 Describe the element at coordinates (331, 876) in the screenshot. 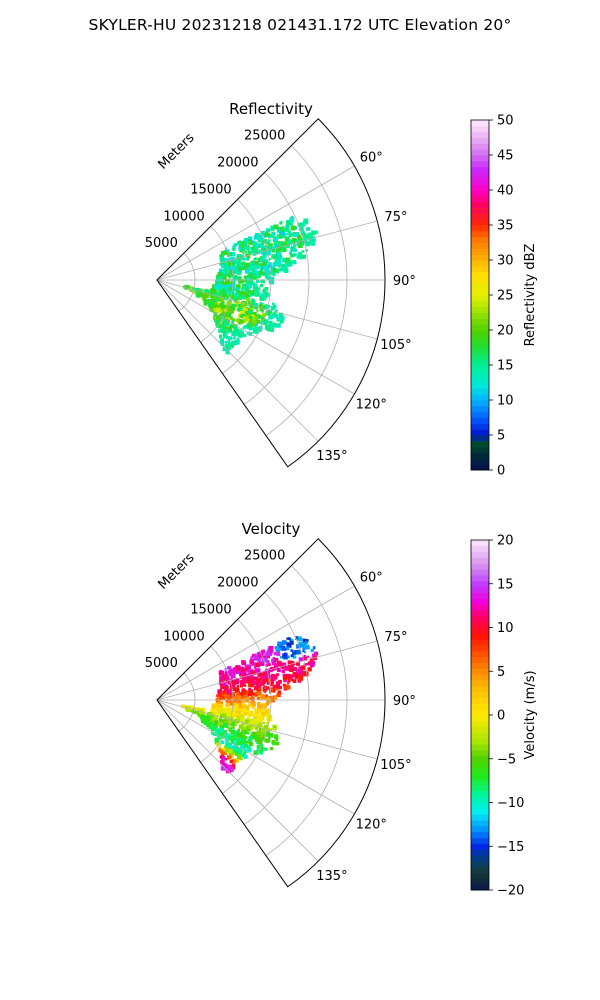

I see `angular-tick-label: 135°` at that location.